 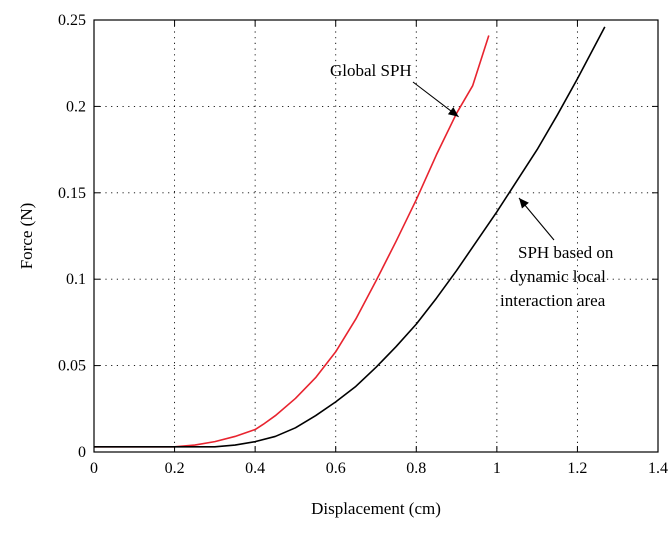 What do you see at coordinates (82, 452) in the screenshot?
I see `y-tick-label: 0` at bounding box center [82, 452].